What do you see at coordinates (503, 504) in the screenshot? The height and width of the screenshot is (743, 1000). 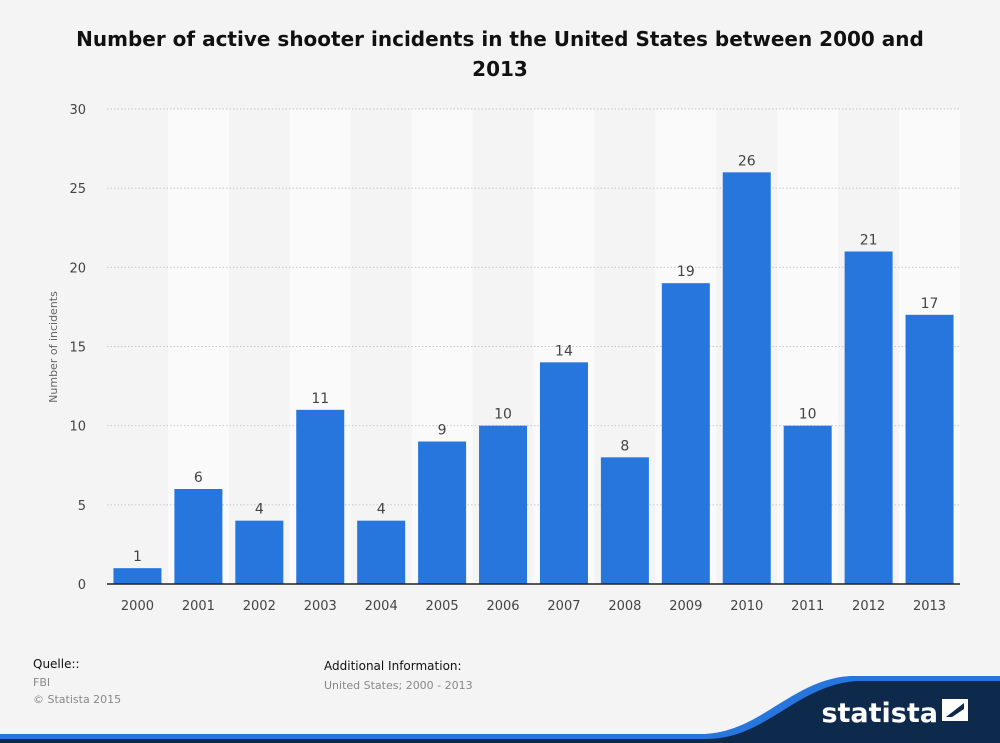 I see `bar-2006` at bounding box center [503, 504].